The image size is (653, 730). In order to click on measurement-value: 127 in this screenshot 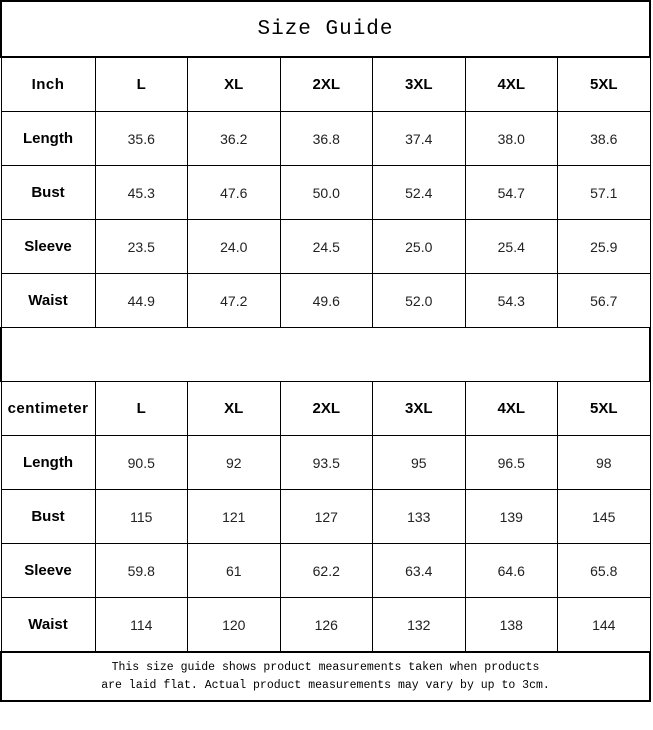, I will do `click(326, 516)`.